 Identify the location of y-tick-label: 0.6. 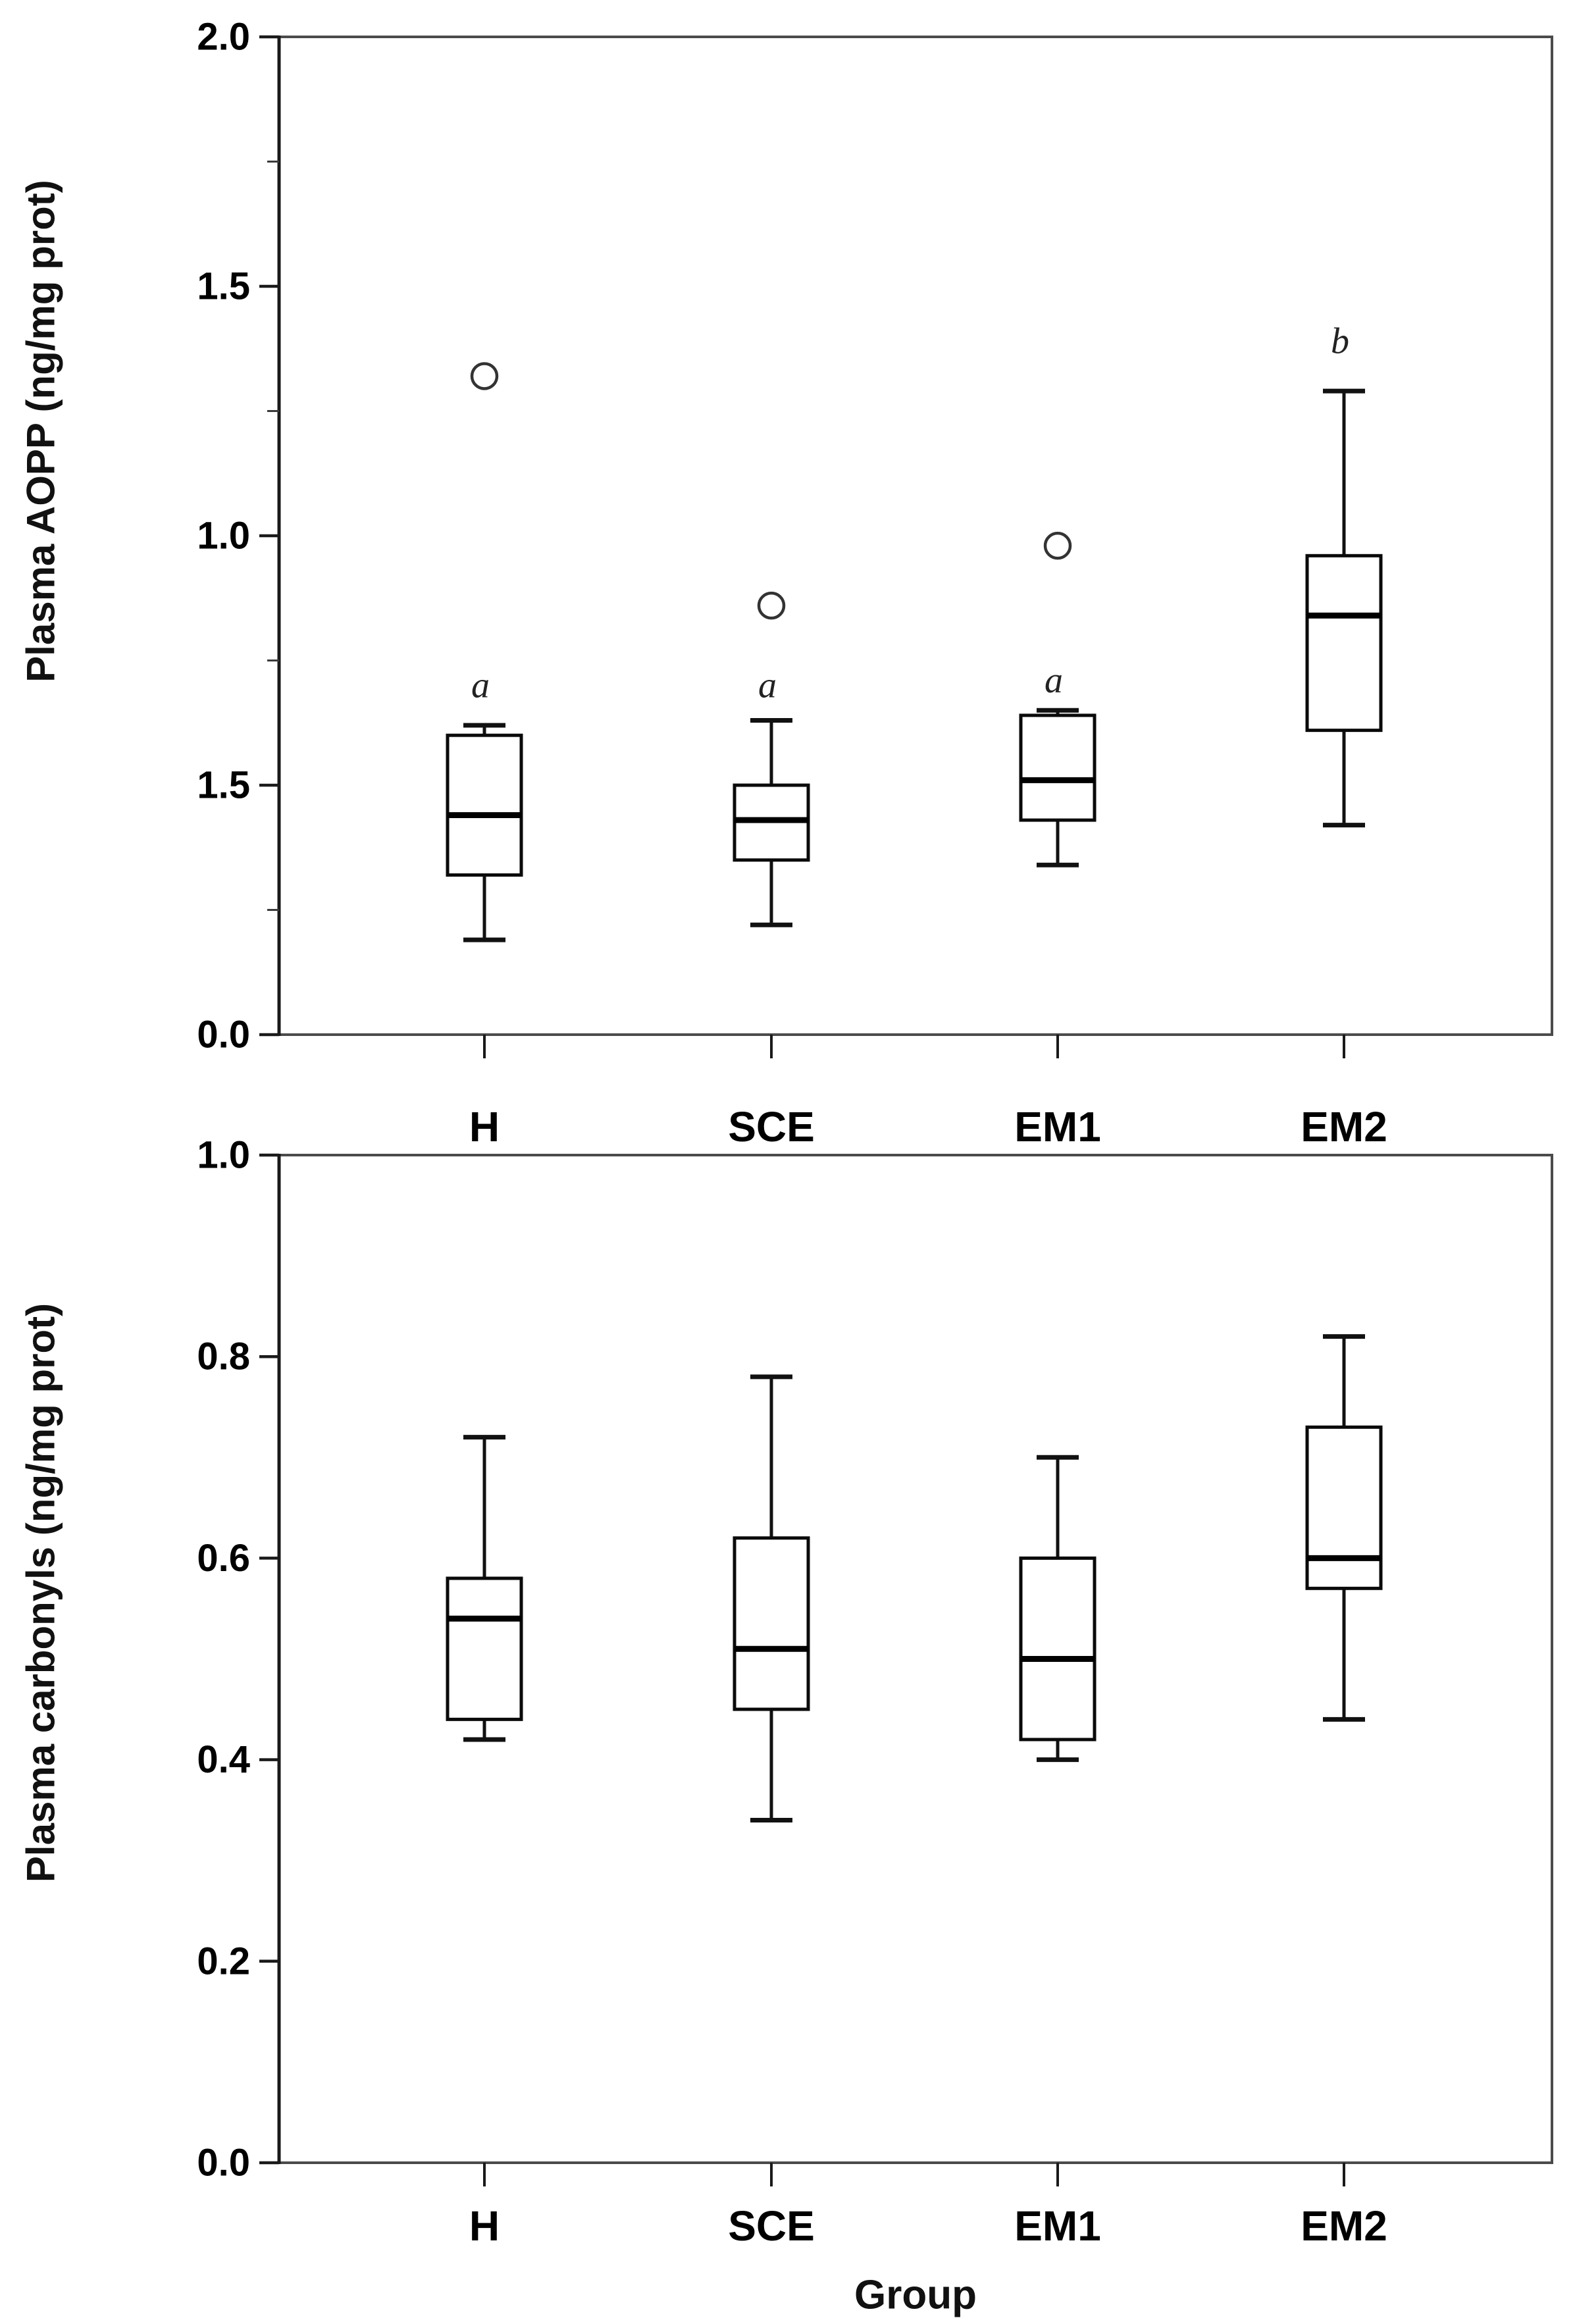
(223, 1558).